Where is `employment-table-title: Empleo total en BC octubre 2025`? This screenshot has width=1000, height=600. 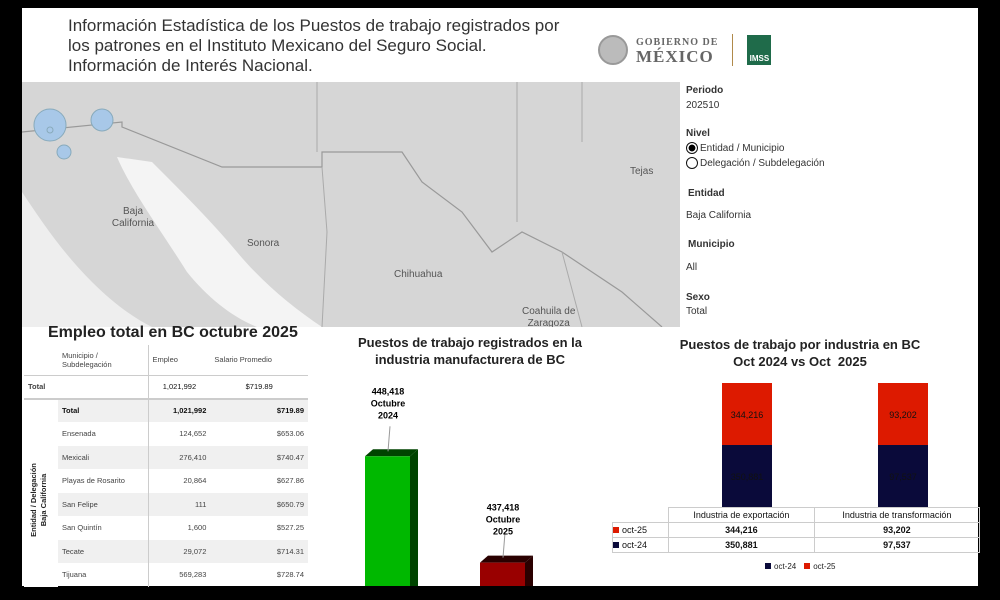
employment-table-title: Empleo total en BC octubre 2025 is located at coordinates (173, 332).